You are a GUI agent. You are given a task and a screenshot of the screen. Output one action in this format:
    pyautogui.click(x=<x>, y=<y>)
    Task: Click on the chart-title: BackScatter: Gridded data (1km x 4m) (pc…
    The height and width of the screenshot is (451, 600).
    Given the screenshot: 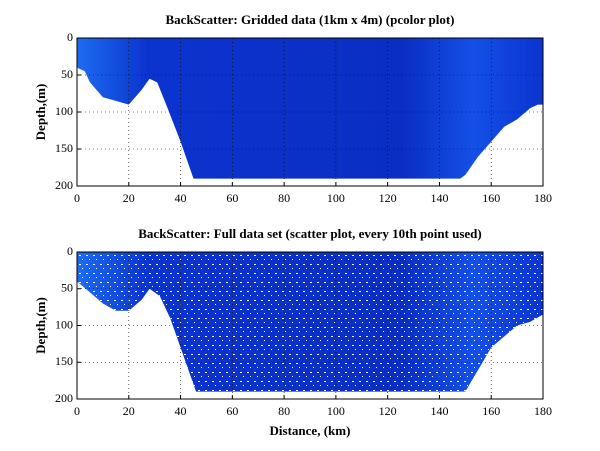 What is the action you would take?
    pyautogui.click(x=310, y=19)
    